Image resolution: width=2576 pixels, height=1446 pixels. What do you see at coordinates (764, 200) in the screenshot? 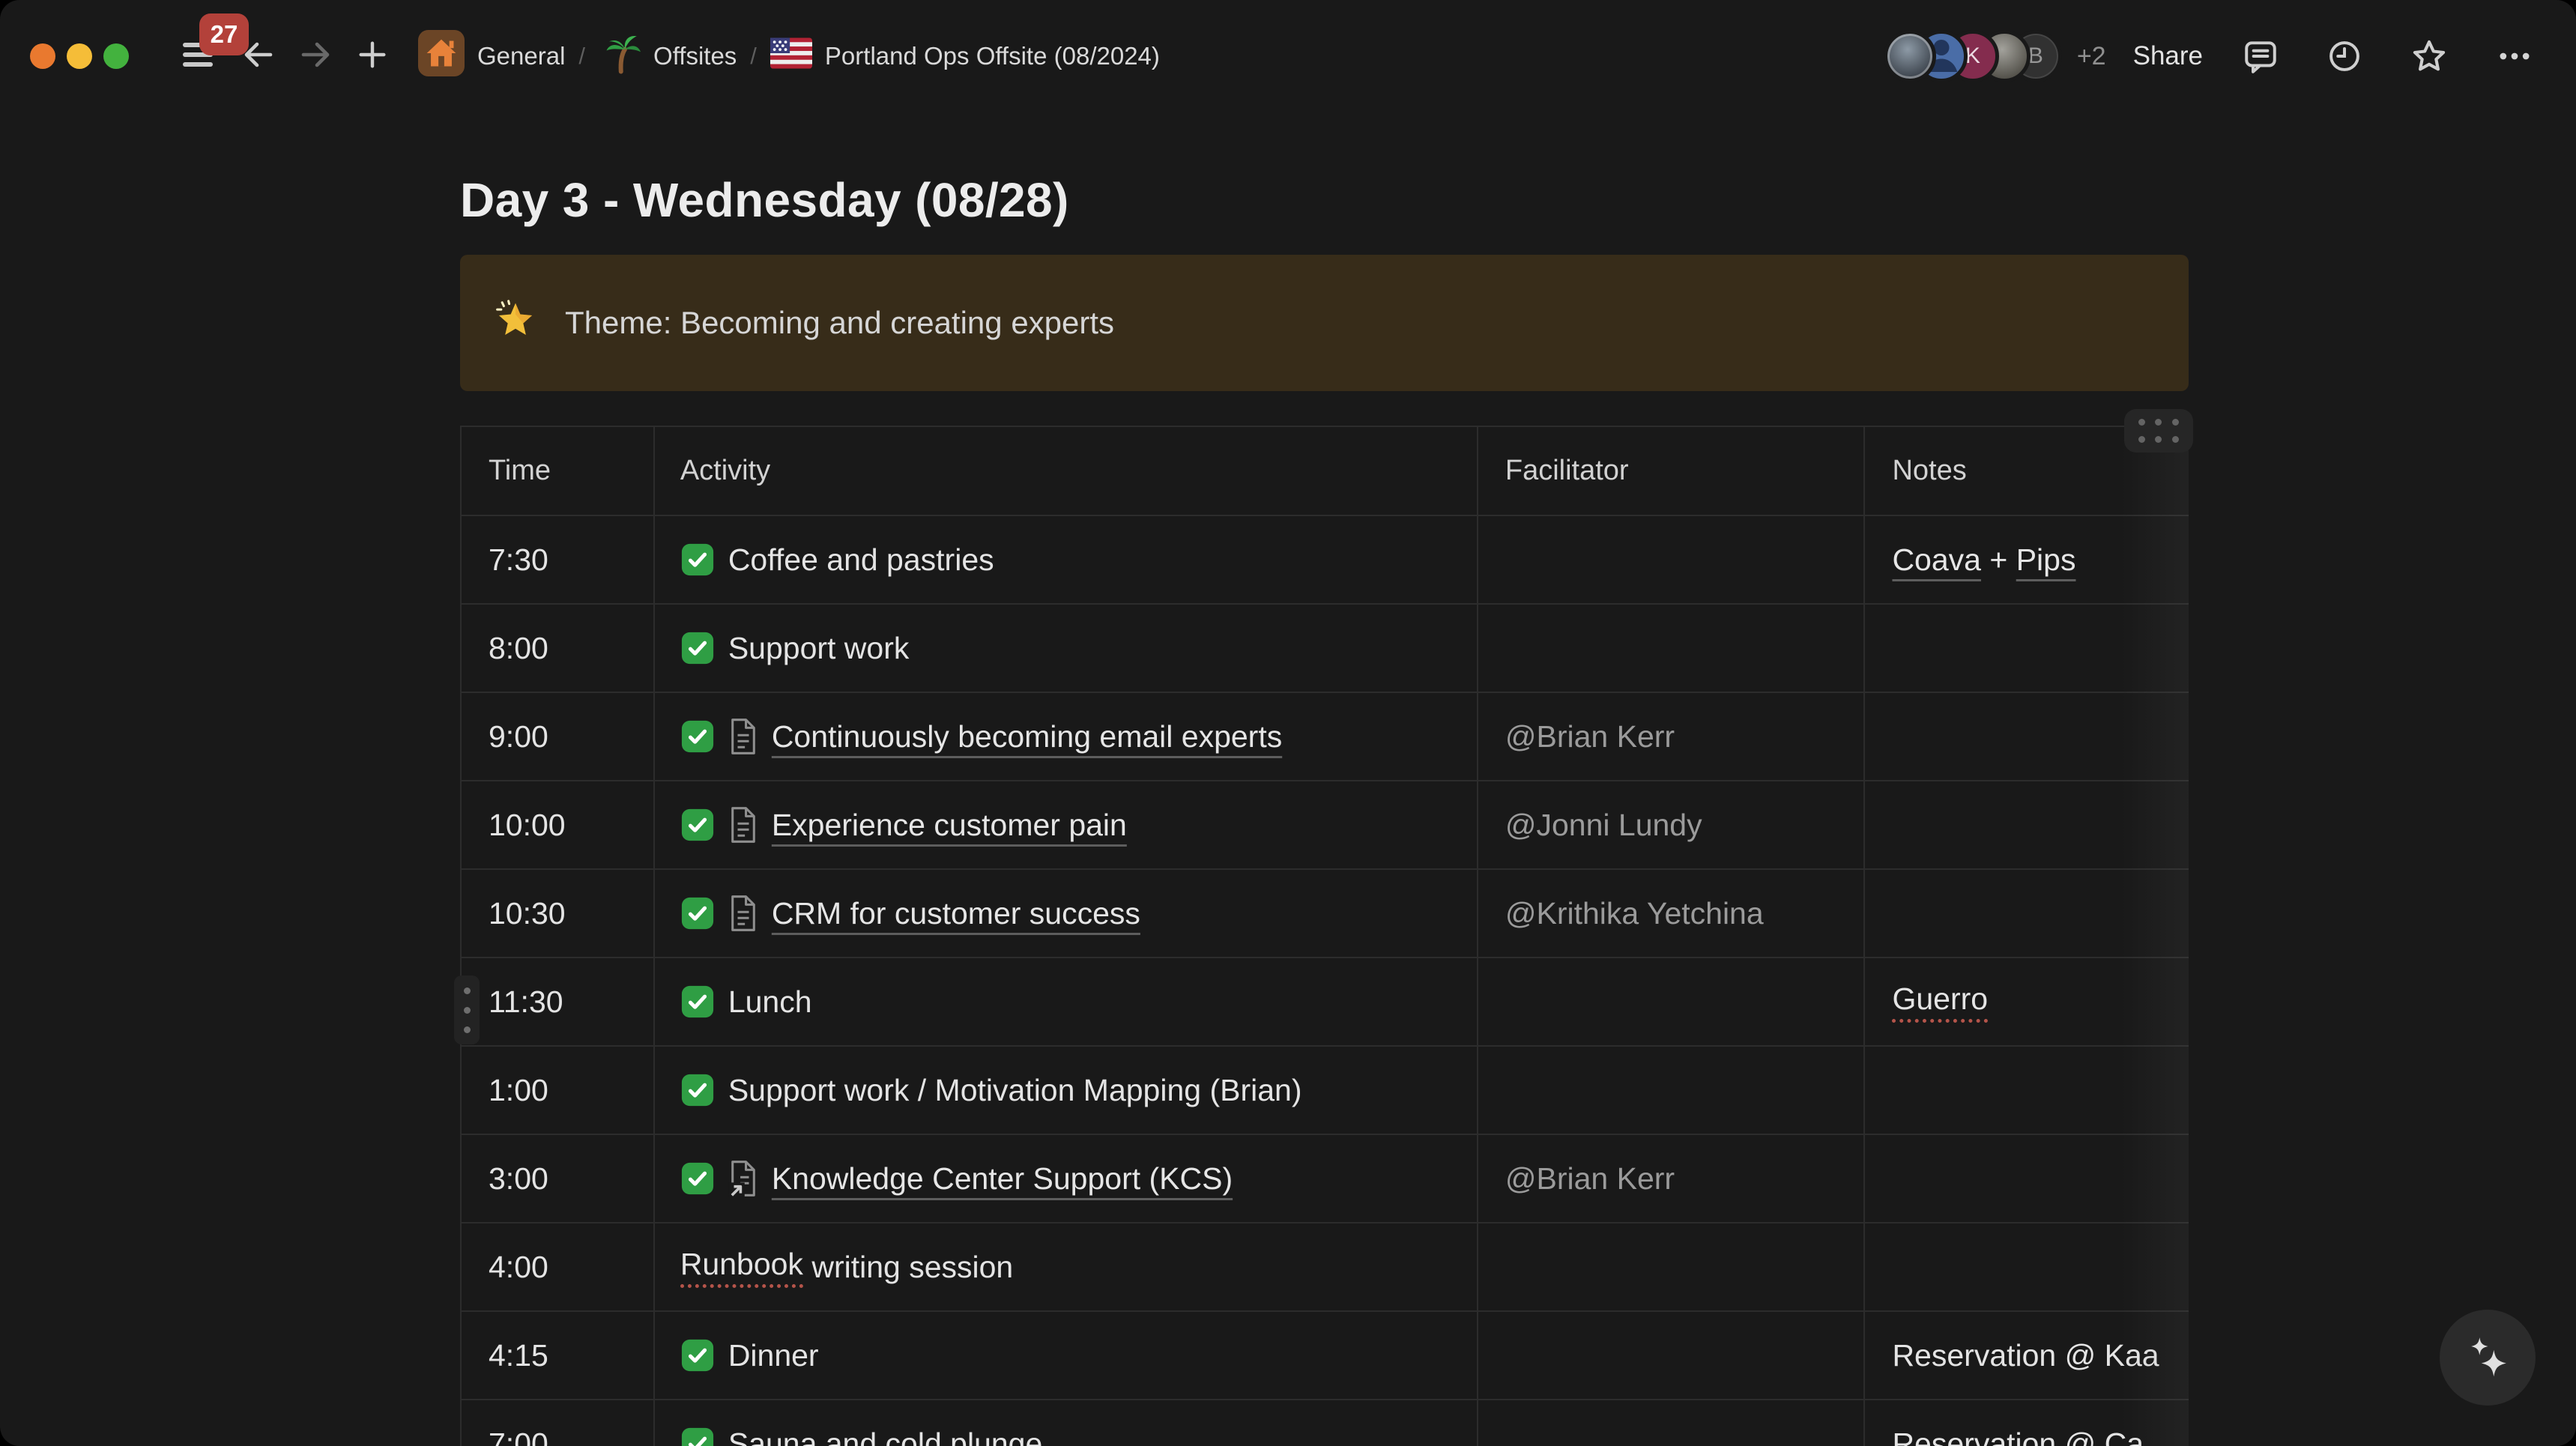
I see `page-title: Day 3 - Wednesday (08/28)` at bounding box center [764, 200].